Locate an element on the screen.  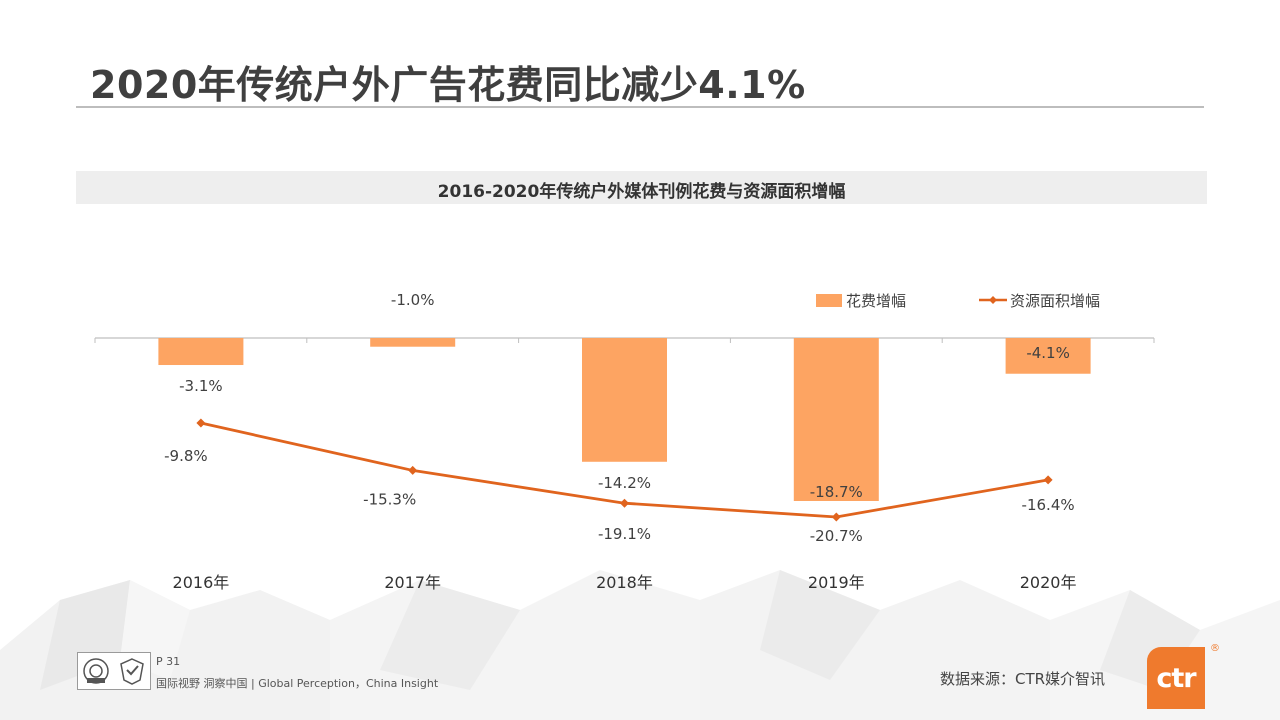
sgs-certification-icon is located at coordinates (96, 671).